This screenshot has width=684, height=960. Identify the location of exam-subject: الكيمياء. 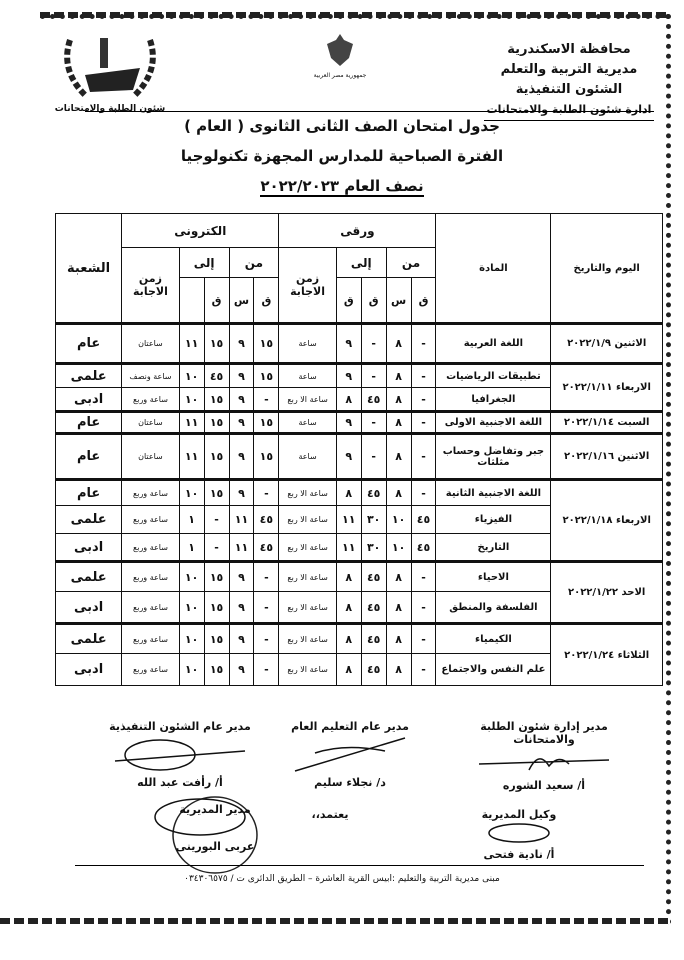
(493, 638).